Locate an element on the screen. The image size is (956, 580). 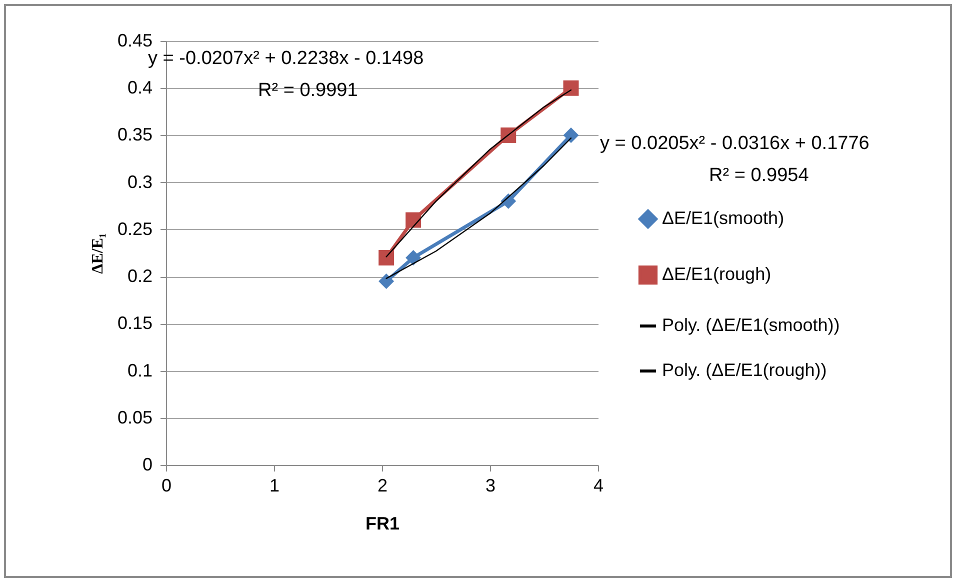
legend-label: Poly. (ΔE/E1(rough)) is located at coordinates (744, 370).